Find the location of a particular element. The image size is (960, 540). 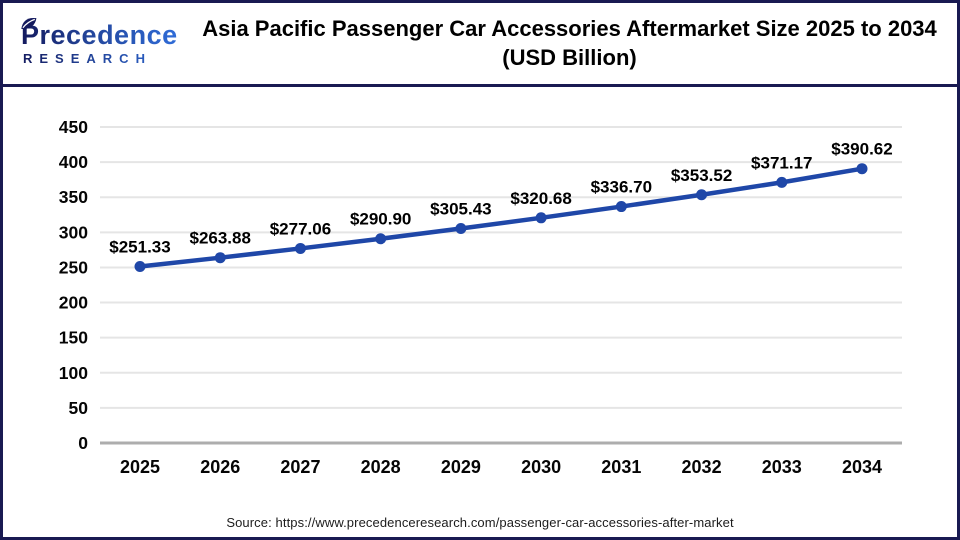

x-tick-label: 2030 is located at coordinates (541, 467).